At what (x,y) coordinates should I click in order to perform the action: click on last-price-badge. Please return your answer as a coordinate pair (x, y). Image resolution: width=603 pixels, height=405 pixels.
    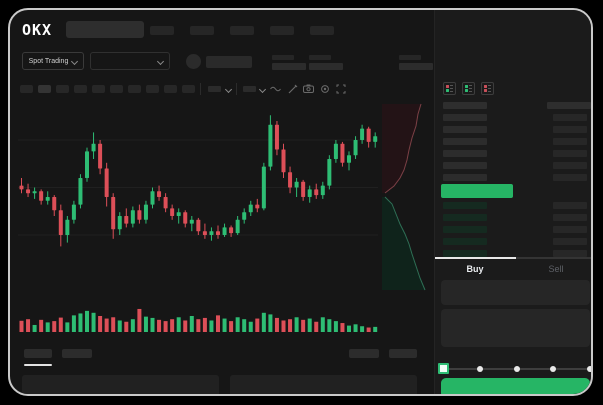
    Looking at the image, I should click on (477, 191).